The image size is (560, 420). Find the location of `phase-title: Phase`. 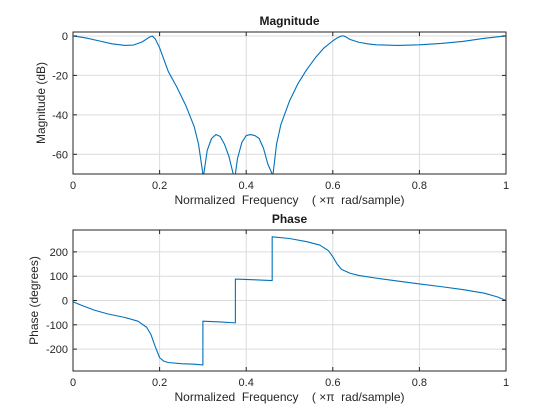

phase-title: Phase is located at coordinates (290, 219).